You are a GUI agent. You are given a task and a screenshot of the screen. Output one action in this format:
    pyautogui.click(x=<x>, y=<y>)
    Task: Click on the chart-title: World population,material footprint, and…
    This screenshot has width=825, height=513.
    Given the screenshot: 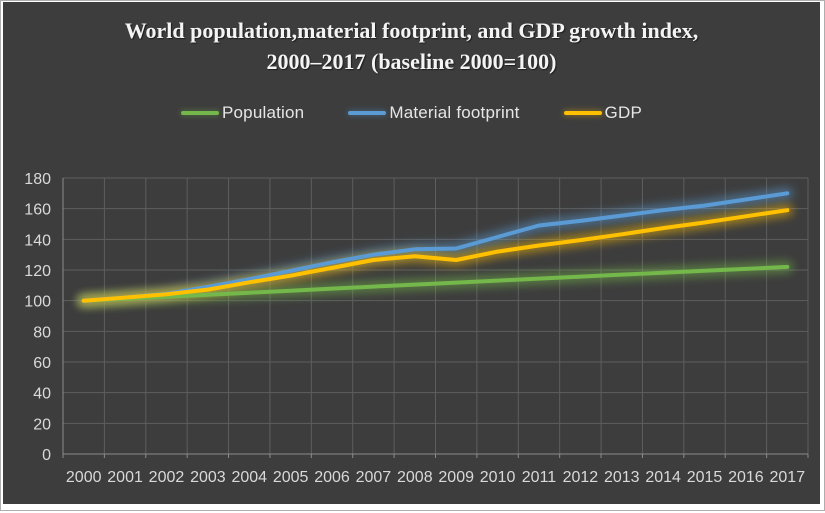 What is the action you would take?
    pyautogui.click(x=411, y=46)
    